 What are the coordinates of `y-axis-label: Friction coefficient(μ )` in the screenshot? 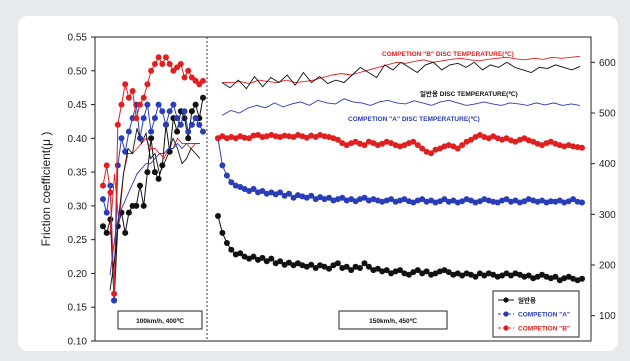 It's located at (46, 189).